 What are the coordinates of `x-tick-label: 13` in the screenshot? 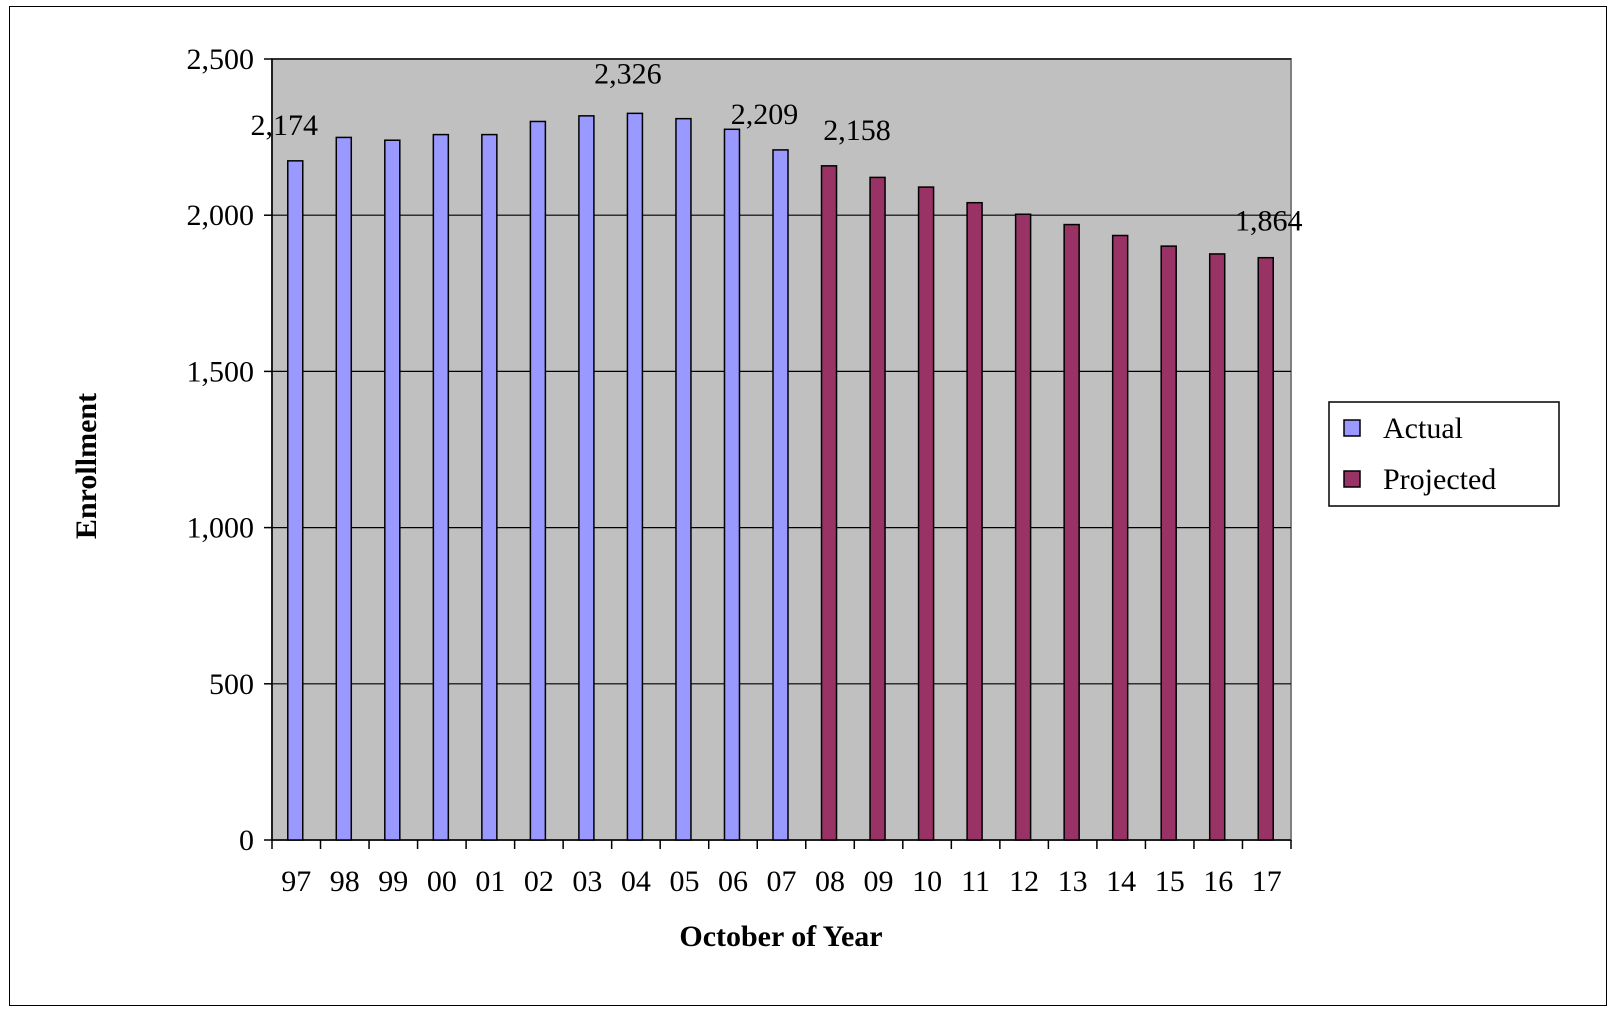 It's located at (1073, 881).